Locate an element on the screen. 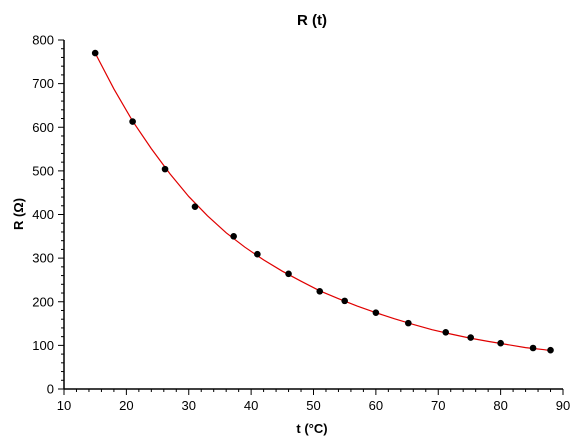 Image resolution: width=572 pixels, height=440 pixels. x-tick-label: 30 is located at coordinates (189, 405).